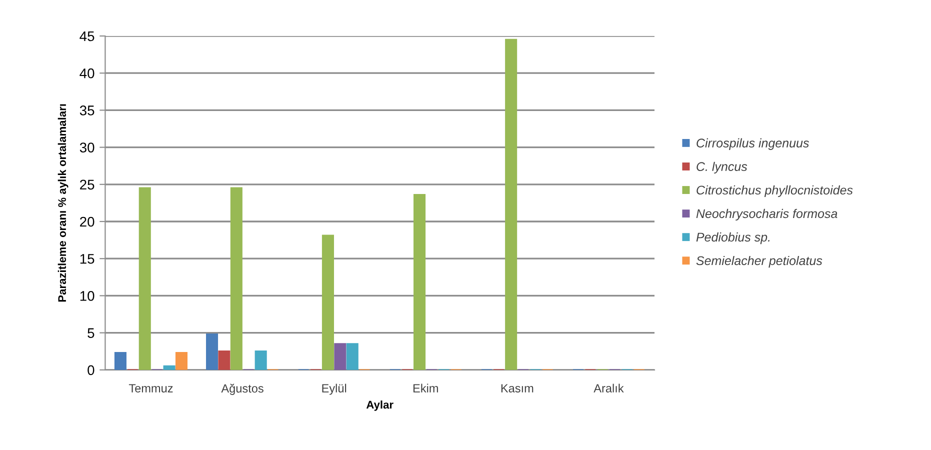  I want to click on x-tick-label: Temmuz, so click(150, 388).